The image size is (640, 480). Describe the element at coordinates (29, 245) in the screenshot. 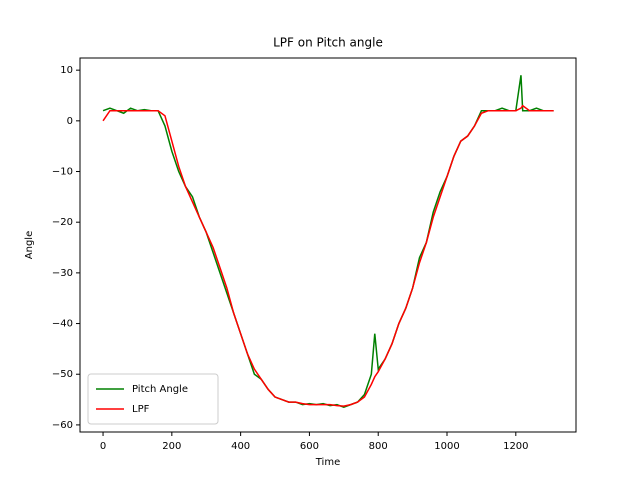

I see `y-axis-label: Angle` at that location.